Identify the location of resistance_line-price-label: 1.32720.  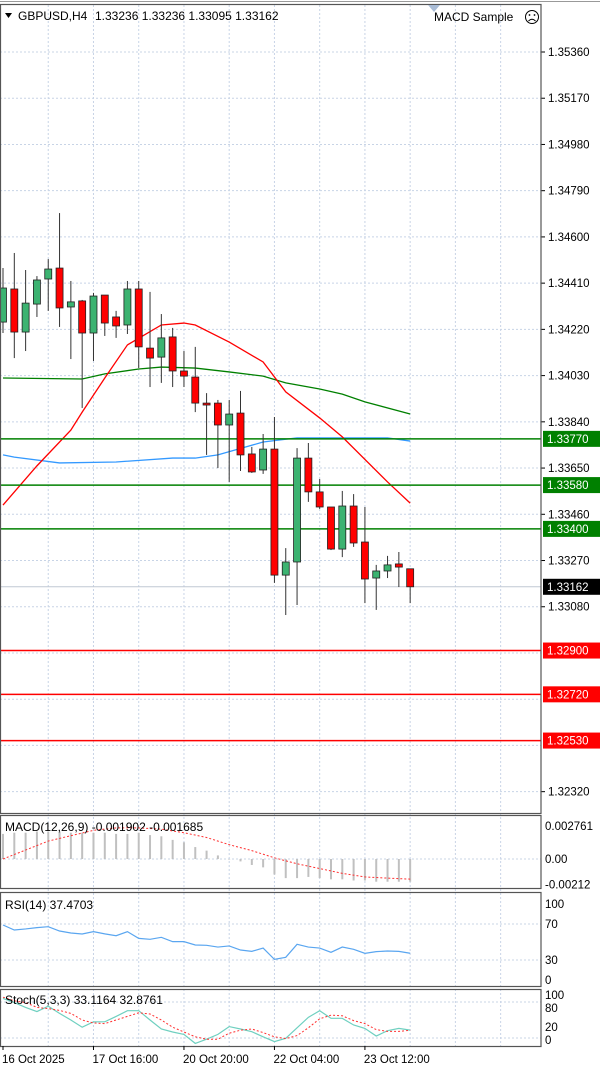
(568, 695).